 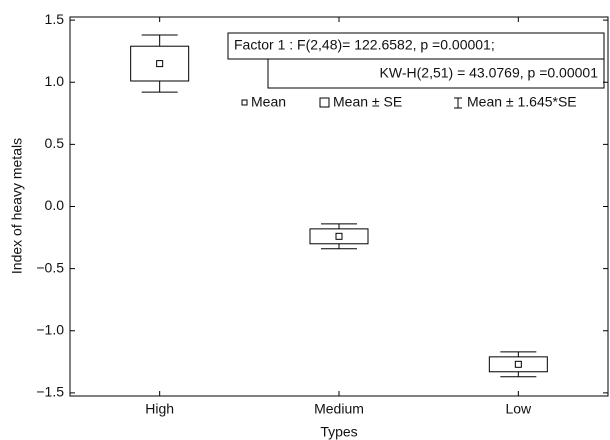 I want to click on annotation-box, so click(x=436, y=73).